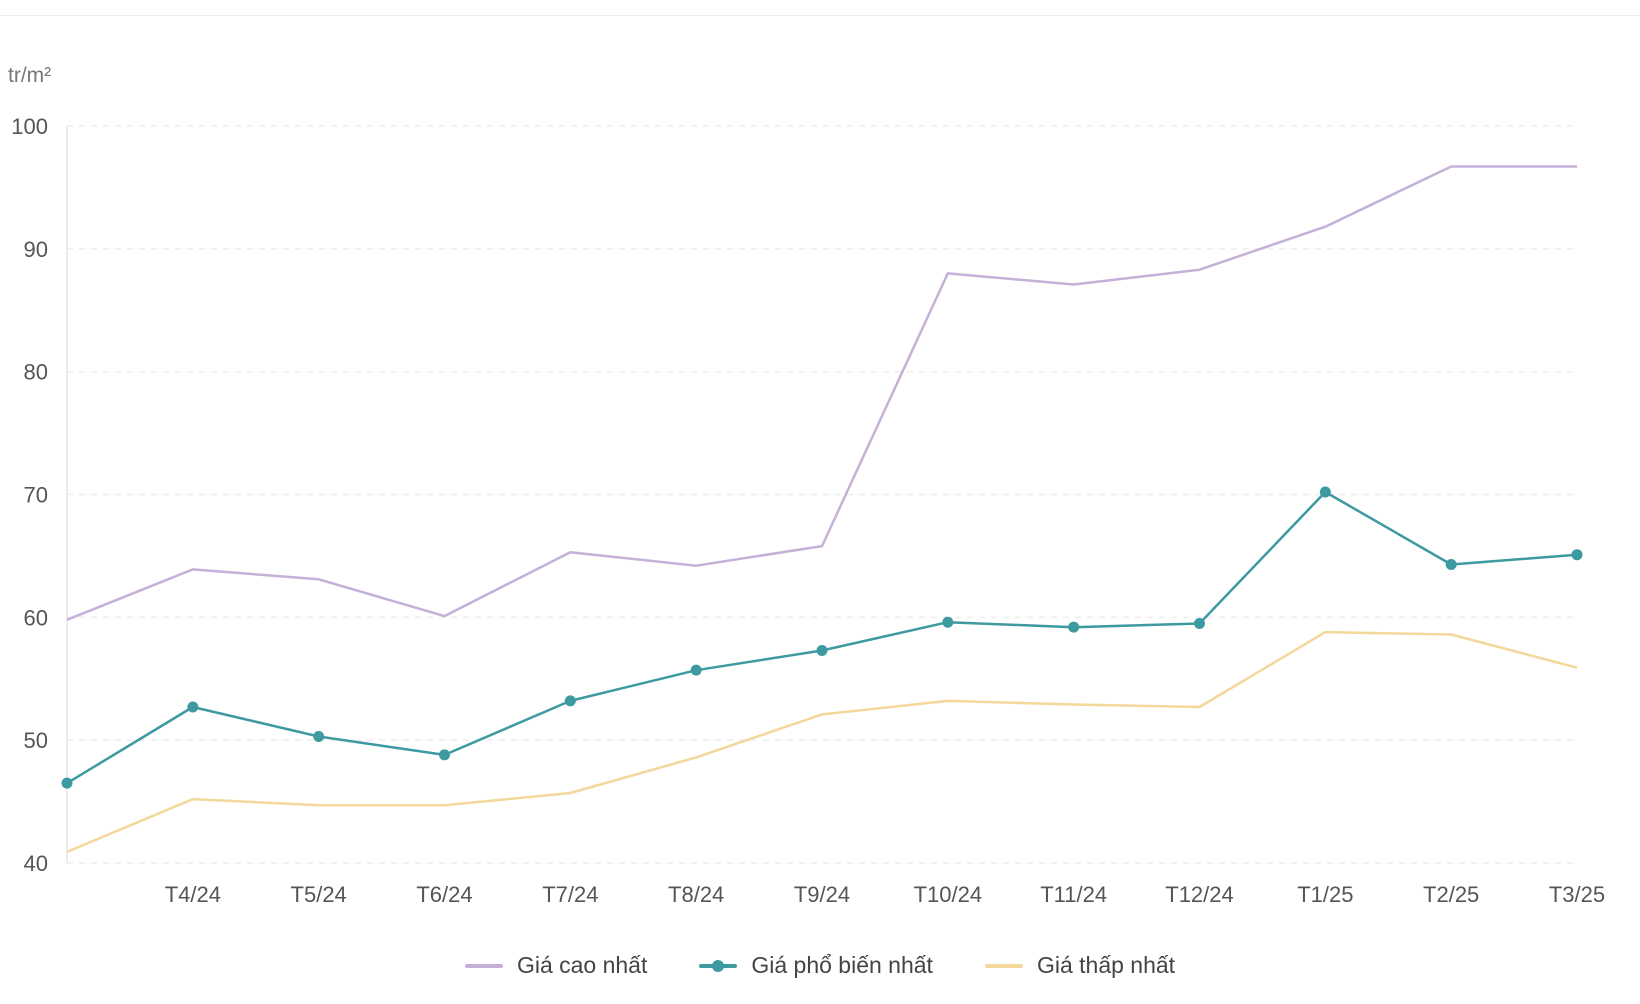 The image size is (1640, 1004). Describe the element at coordinates (820, 15) in the screenshot. I see `top-divider` at that location.